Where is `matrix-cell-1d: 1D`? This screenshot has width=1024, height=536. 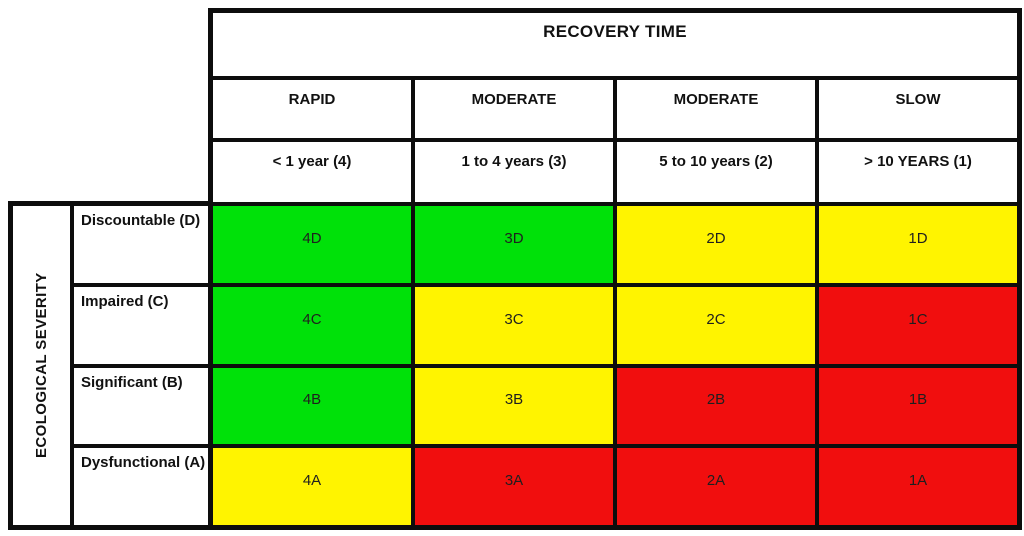
matrix-cell-1d: 1D is located at coordinates (918, 244).